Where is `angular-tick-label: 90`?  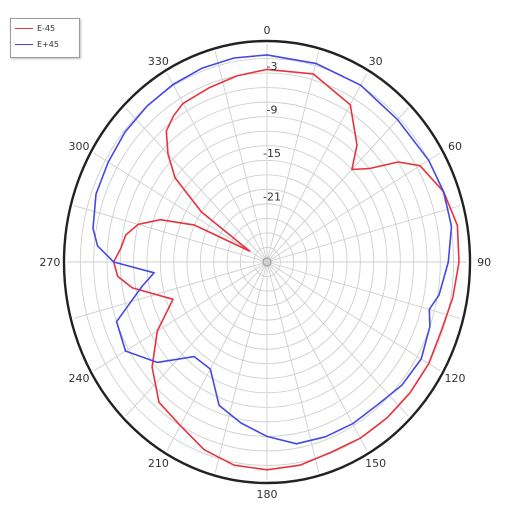 angular-tick-label: 90 is located at coordinates (484, 262).